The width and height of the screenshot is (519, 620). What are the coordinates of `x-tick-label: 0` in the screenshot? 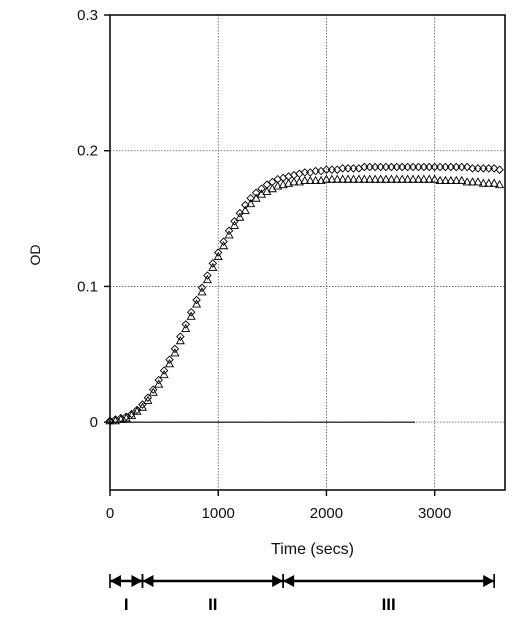 It's located at (110, 513).